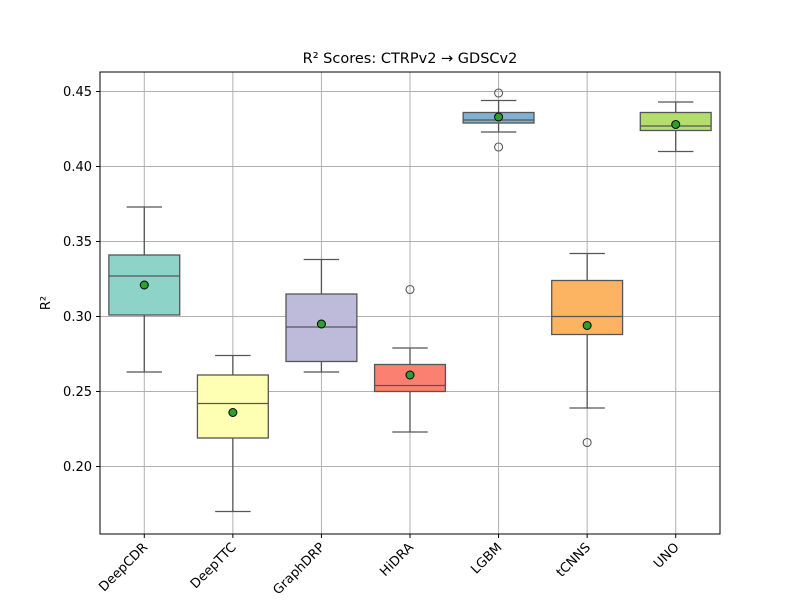  I want to click on y-tick-label: 0.20, so click(77, 467).